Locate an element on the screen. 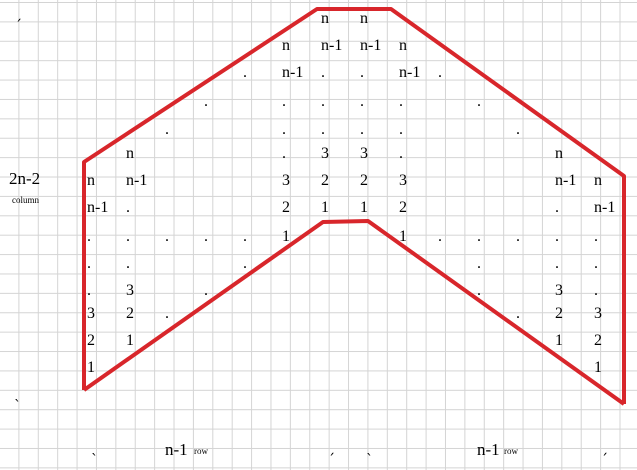 This screenshot has height=470, width=637. corner-tick-mark: ˎ is located at coordinates (17, 394).